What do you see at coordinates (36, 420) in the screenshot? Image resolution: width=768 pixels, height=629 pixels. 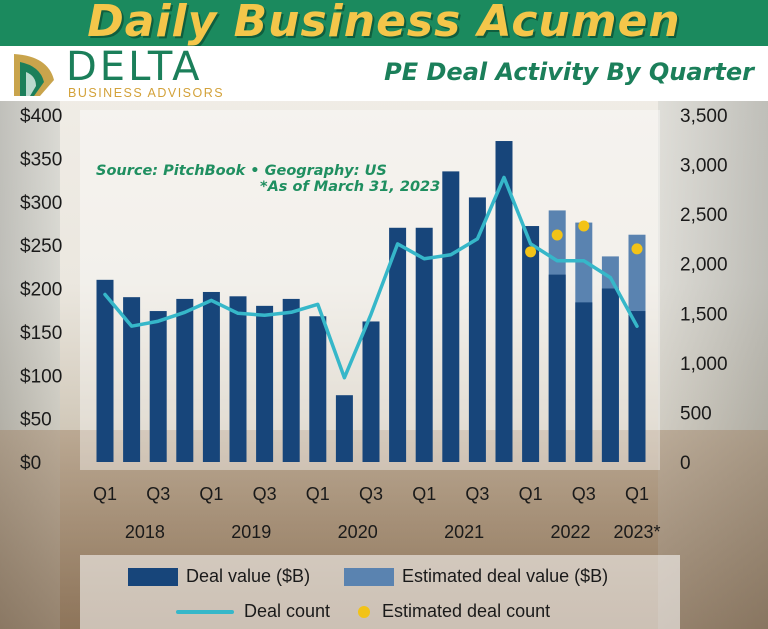 I see `y-left-tick-label: $50` at bounding box center [36, 420].